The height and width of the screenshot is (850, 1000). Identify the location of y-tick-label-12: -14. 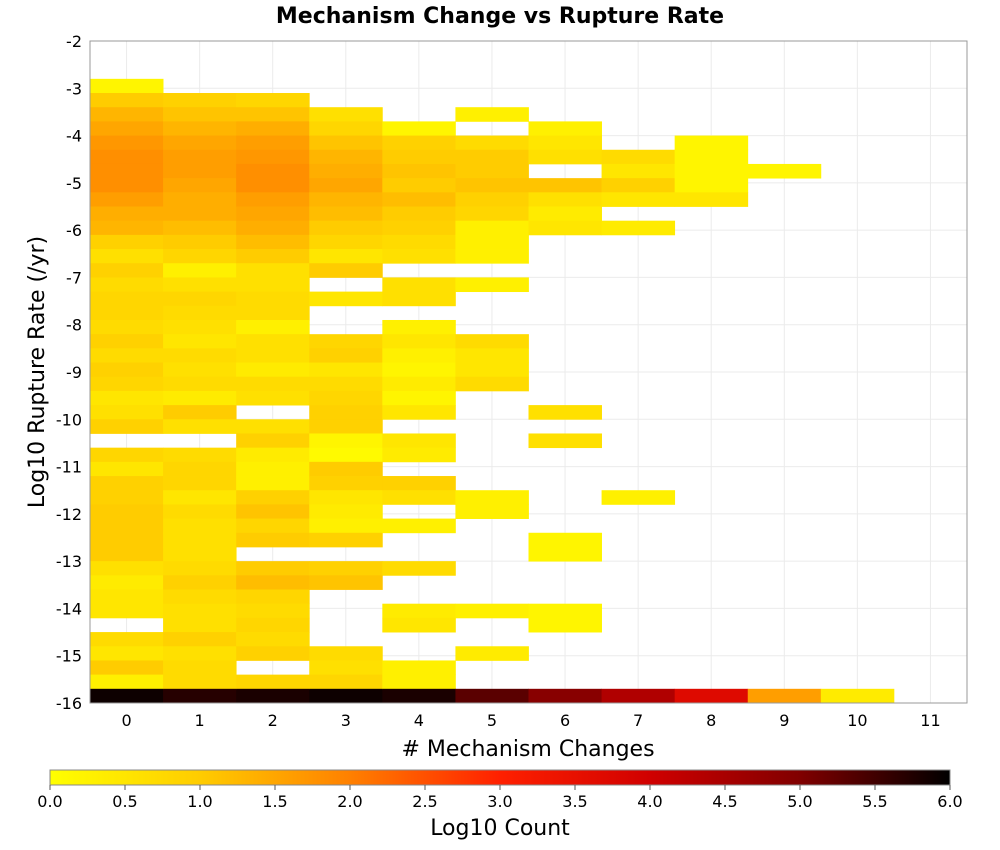
(69, 608).